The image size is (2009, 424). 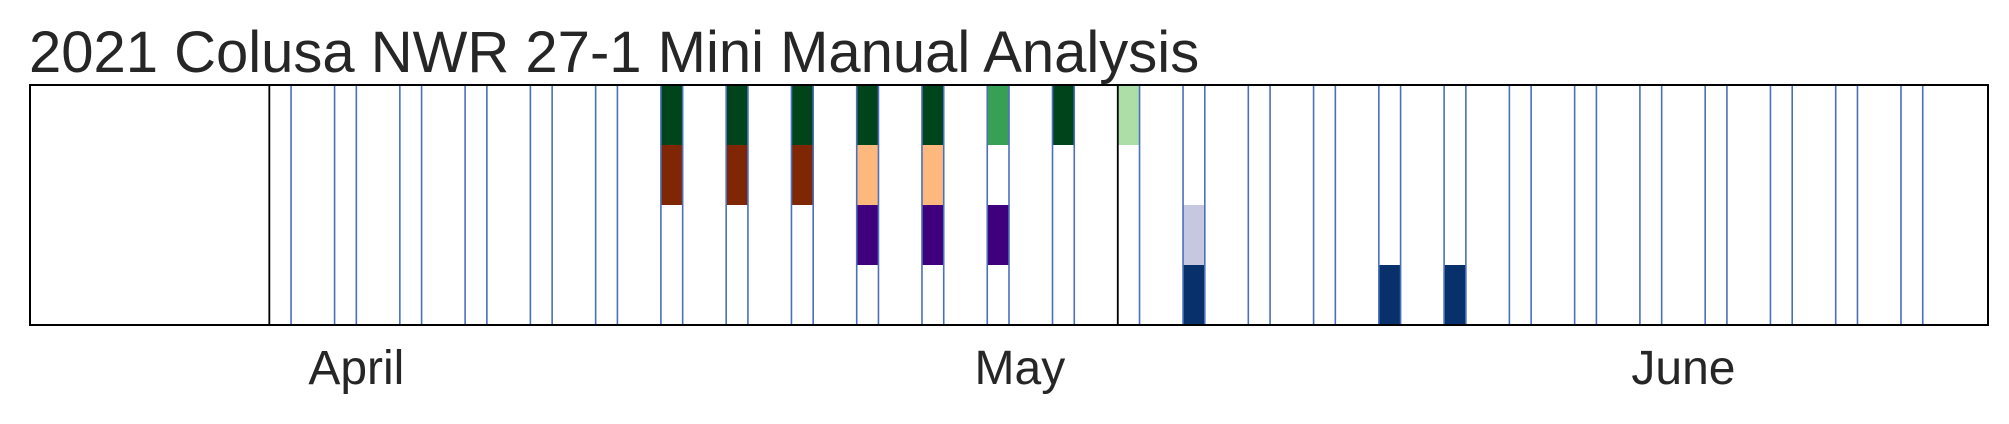 I want to click on cell-2021-05-18-row0, so click(x=1063, y=115).